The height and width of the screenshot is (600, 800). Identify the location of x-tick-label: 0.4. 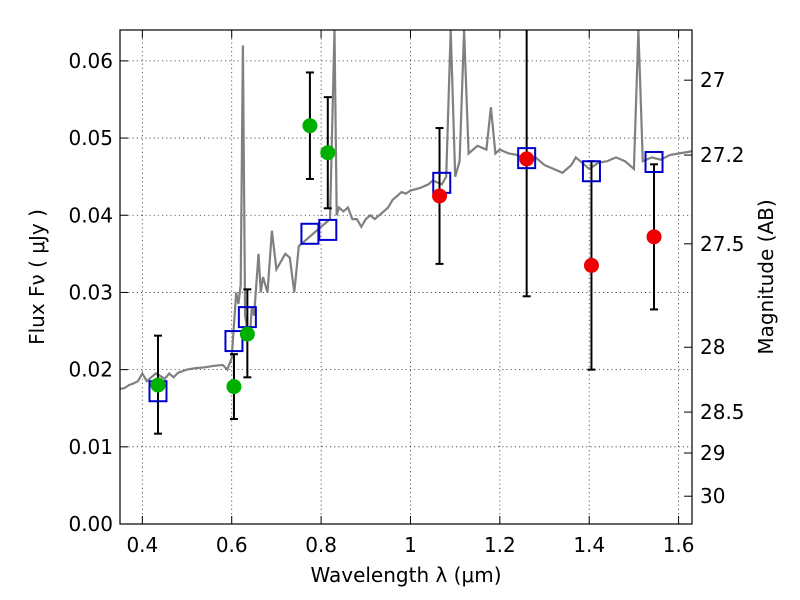
(142, 545).